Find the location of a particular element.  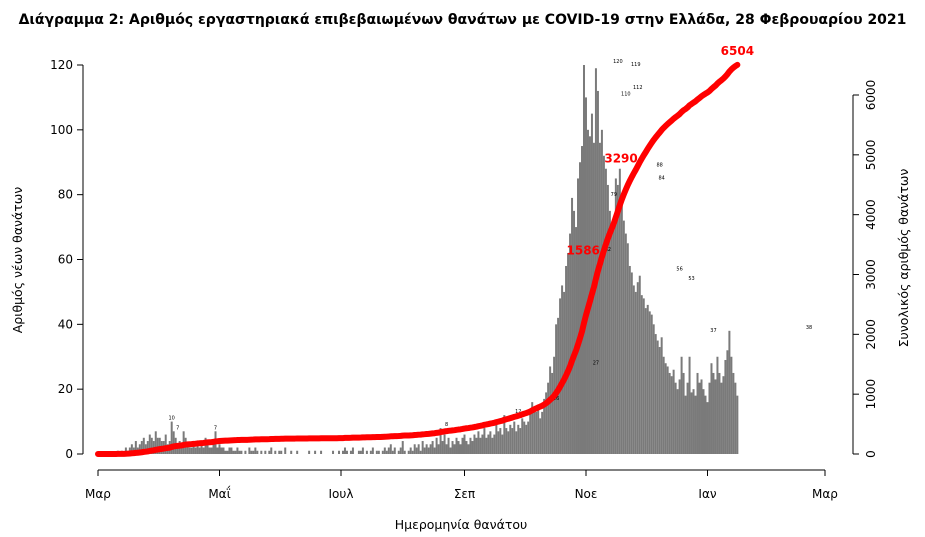

bar-label-1: 7 is located at coordinates (177, 428).